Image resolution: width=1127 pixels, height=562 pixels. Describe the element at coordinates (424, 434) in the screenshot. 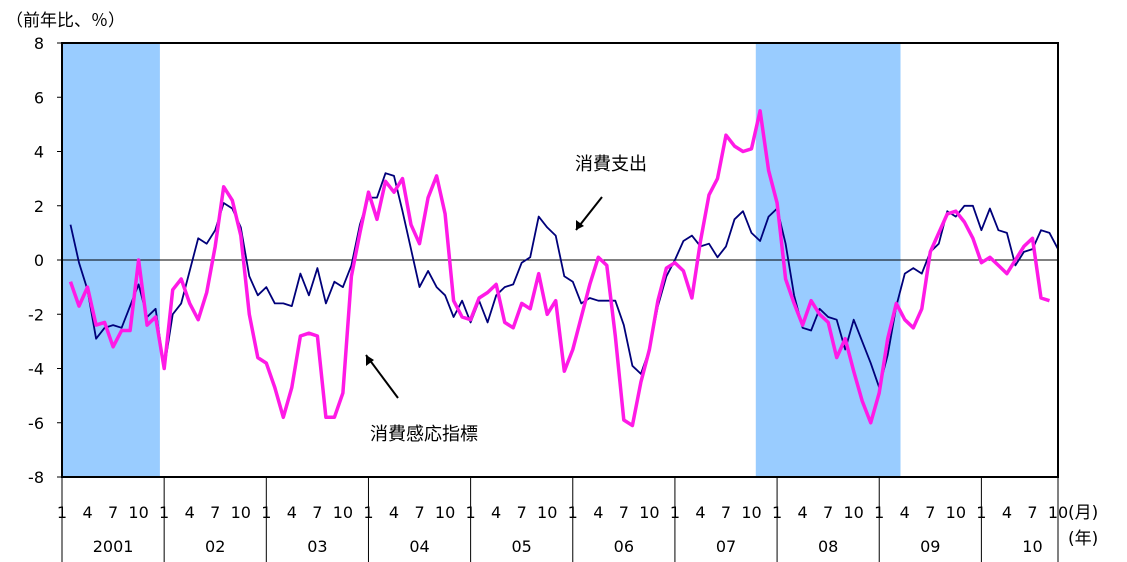

I see `annotation-consumption-sensitive-index: 消費感応指標` at that location.